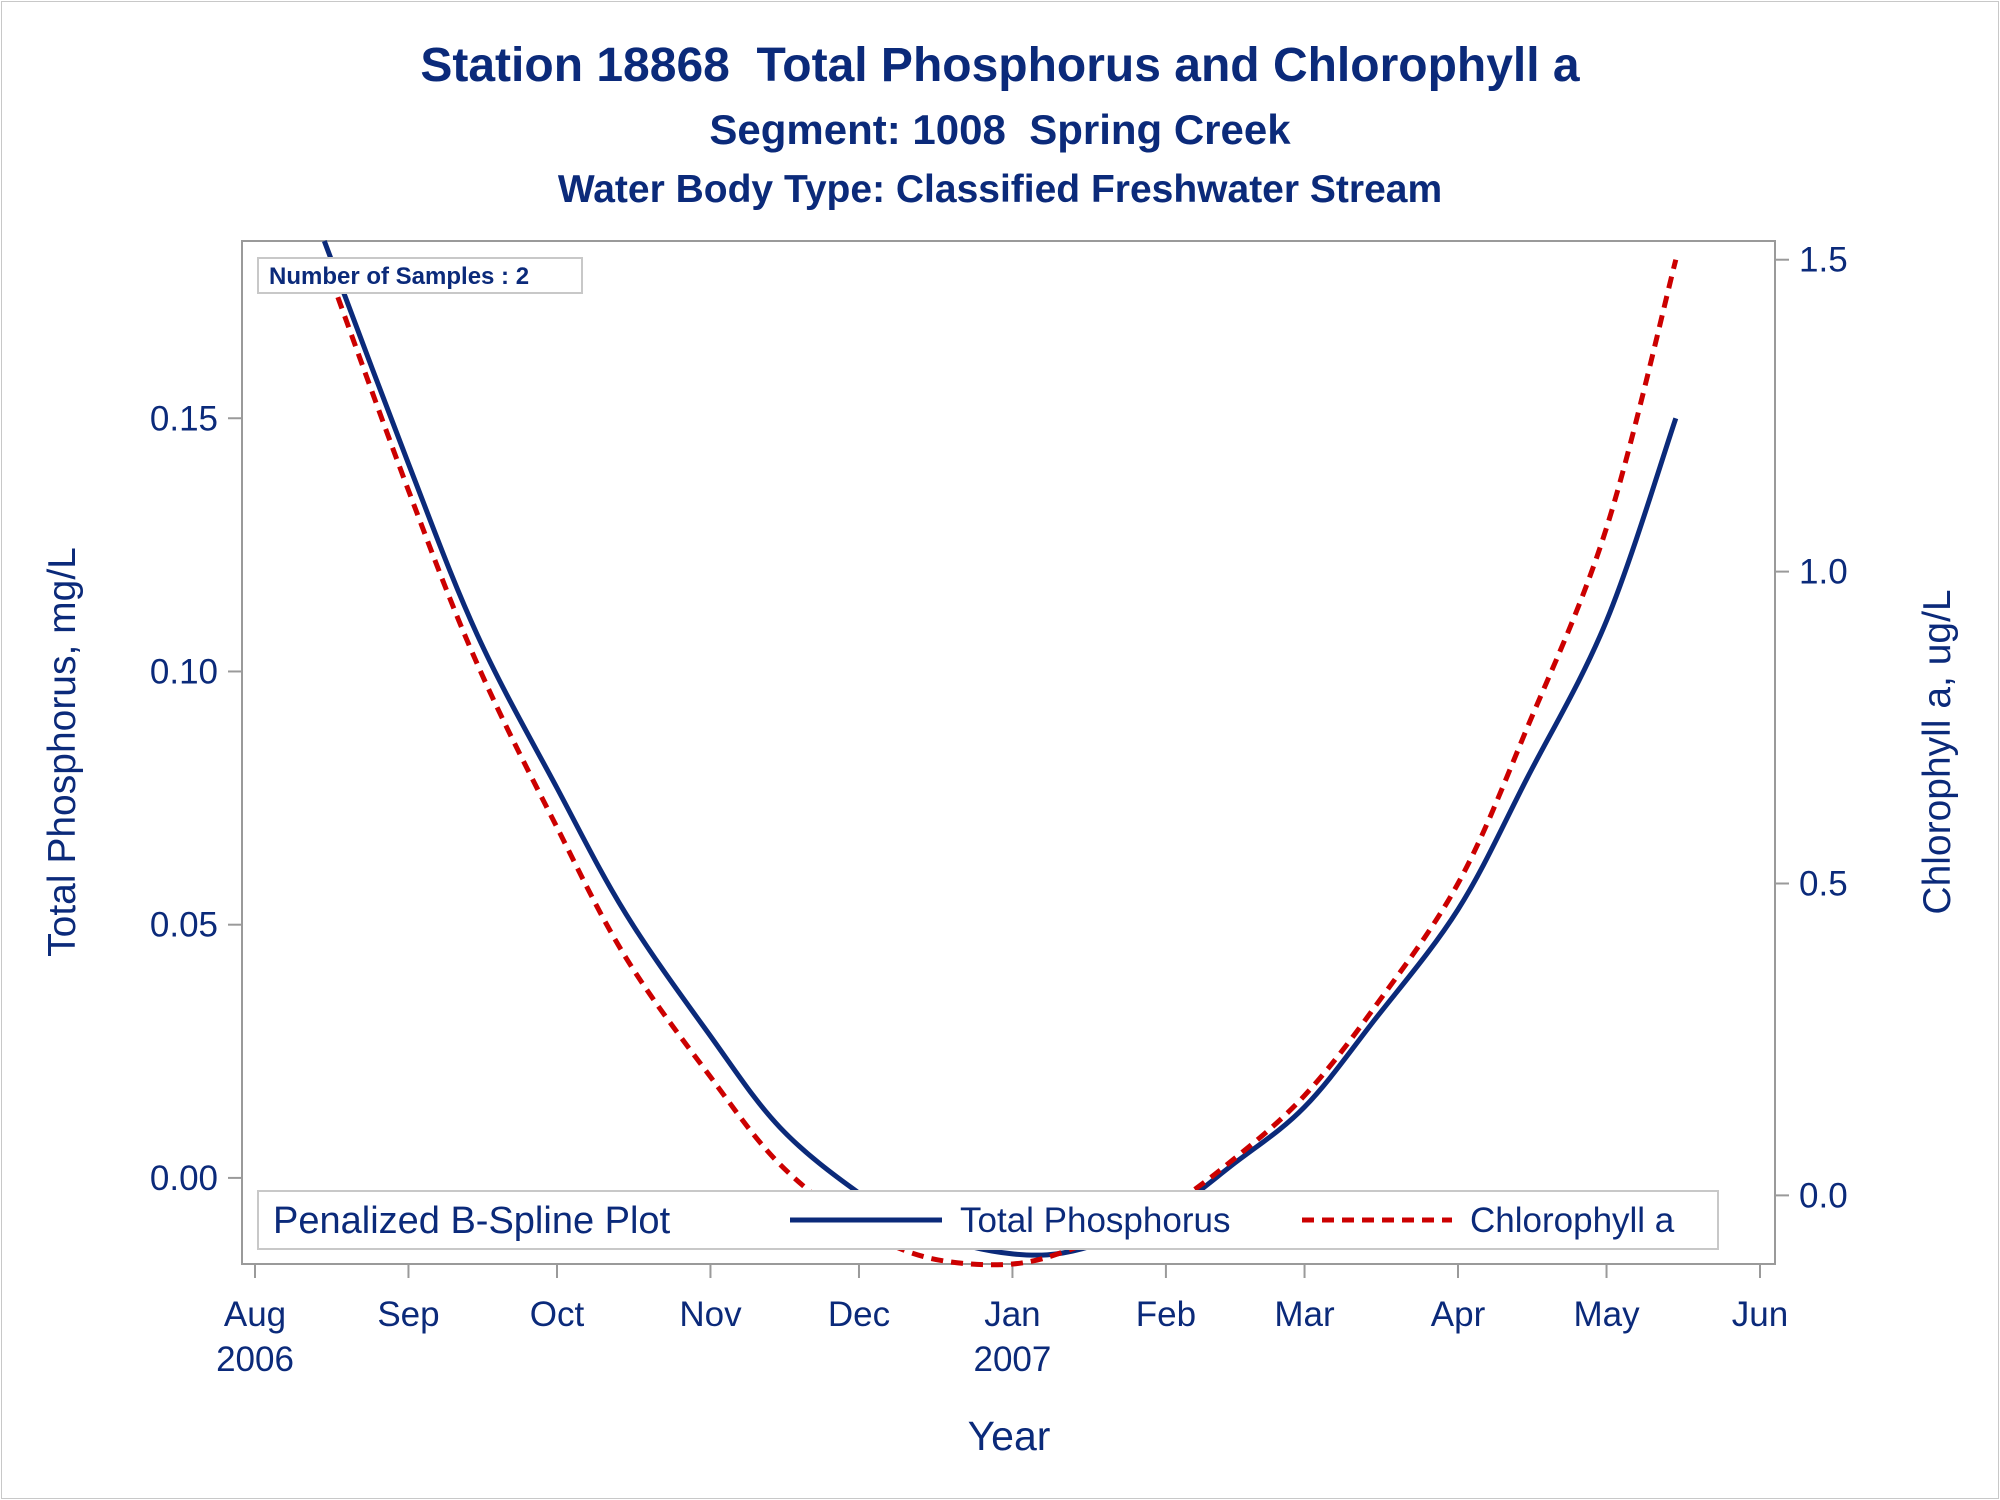  Describe the element at coordinates (1606, 1314) in the screenshot. I see `x-tick-label: May` at that location.